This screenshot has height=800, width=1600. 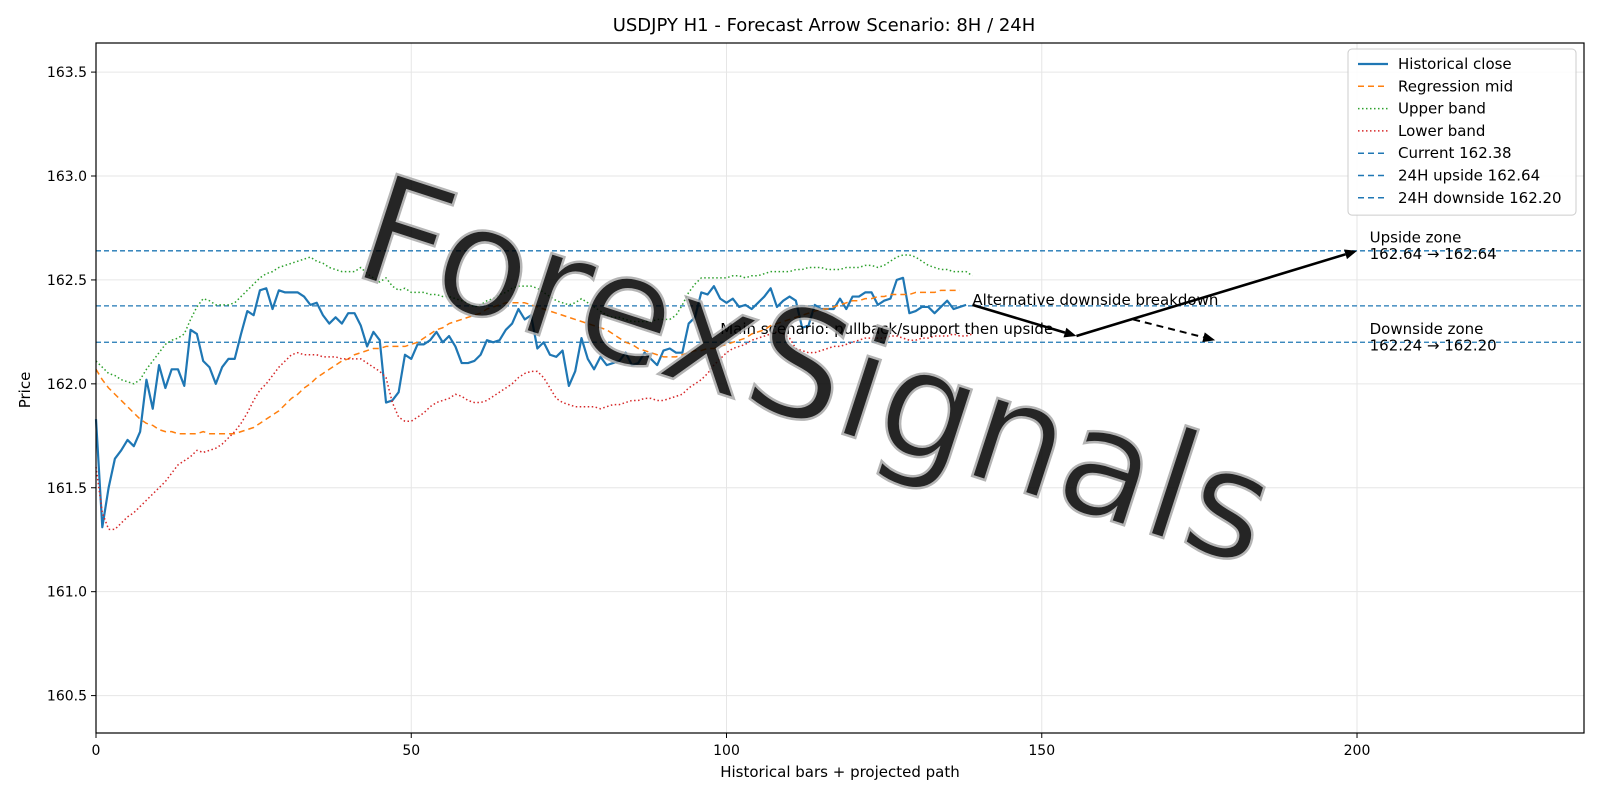 I want to click on annotation-text: Upside zone, so click(x=1416, y=238).